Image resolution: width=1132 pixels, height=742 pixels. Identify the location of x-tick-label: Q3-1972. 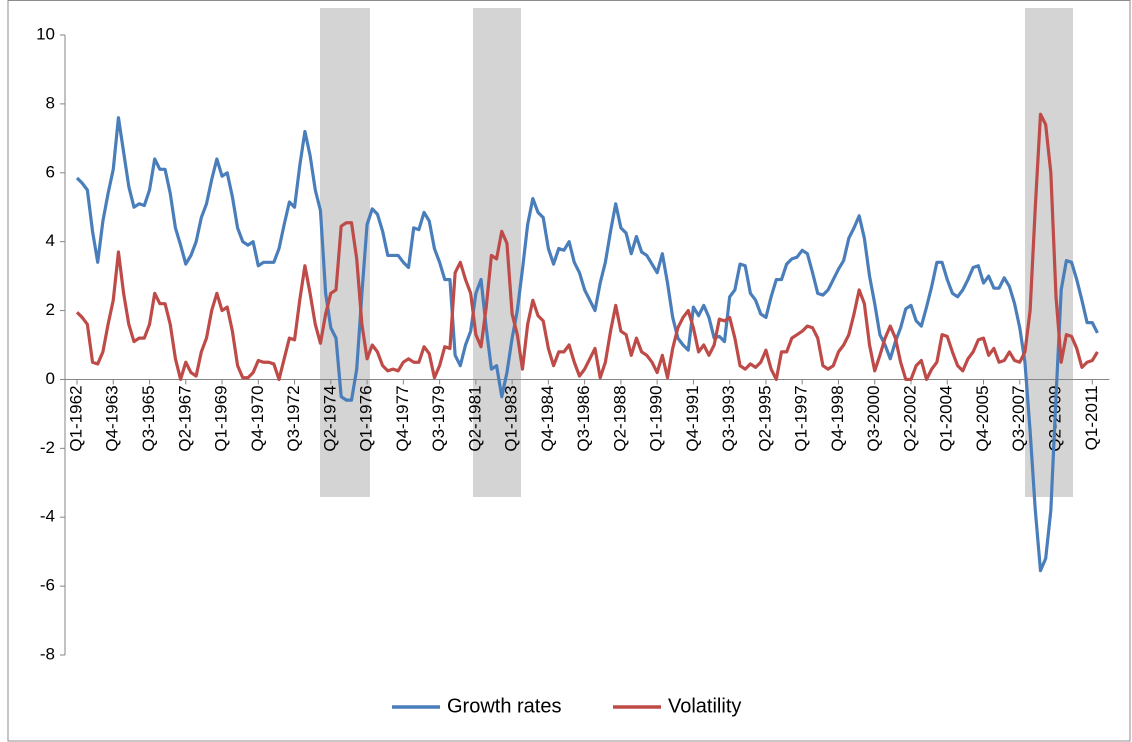
(293, 418).